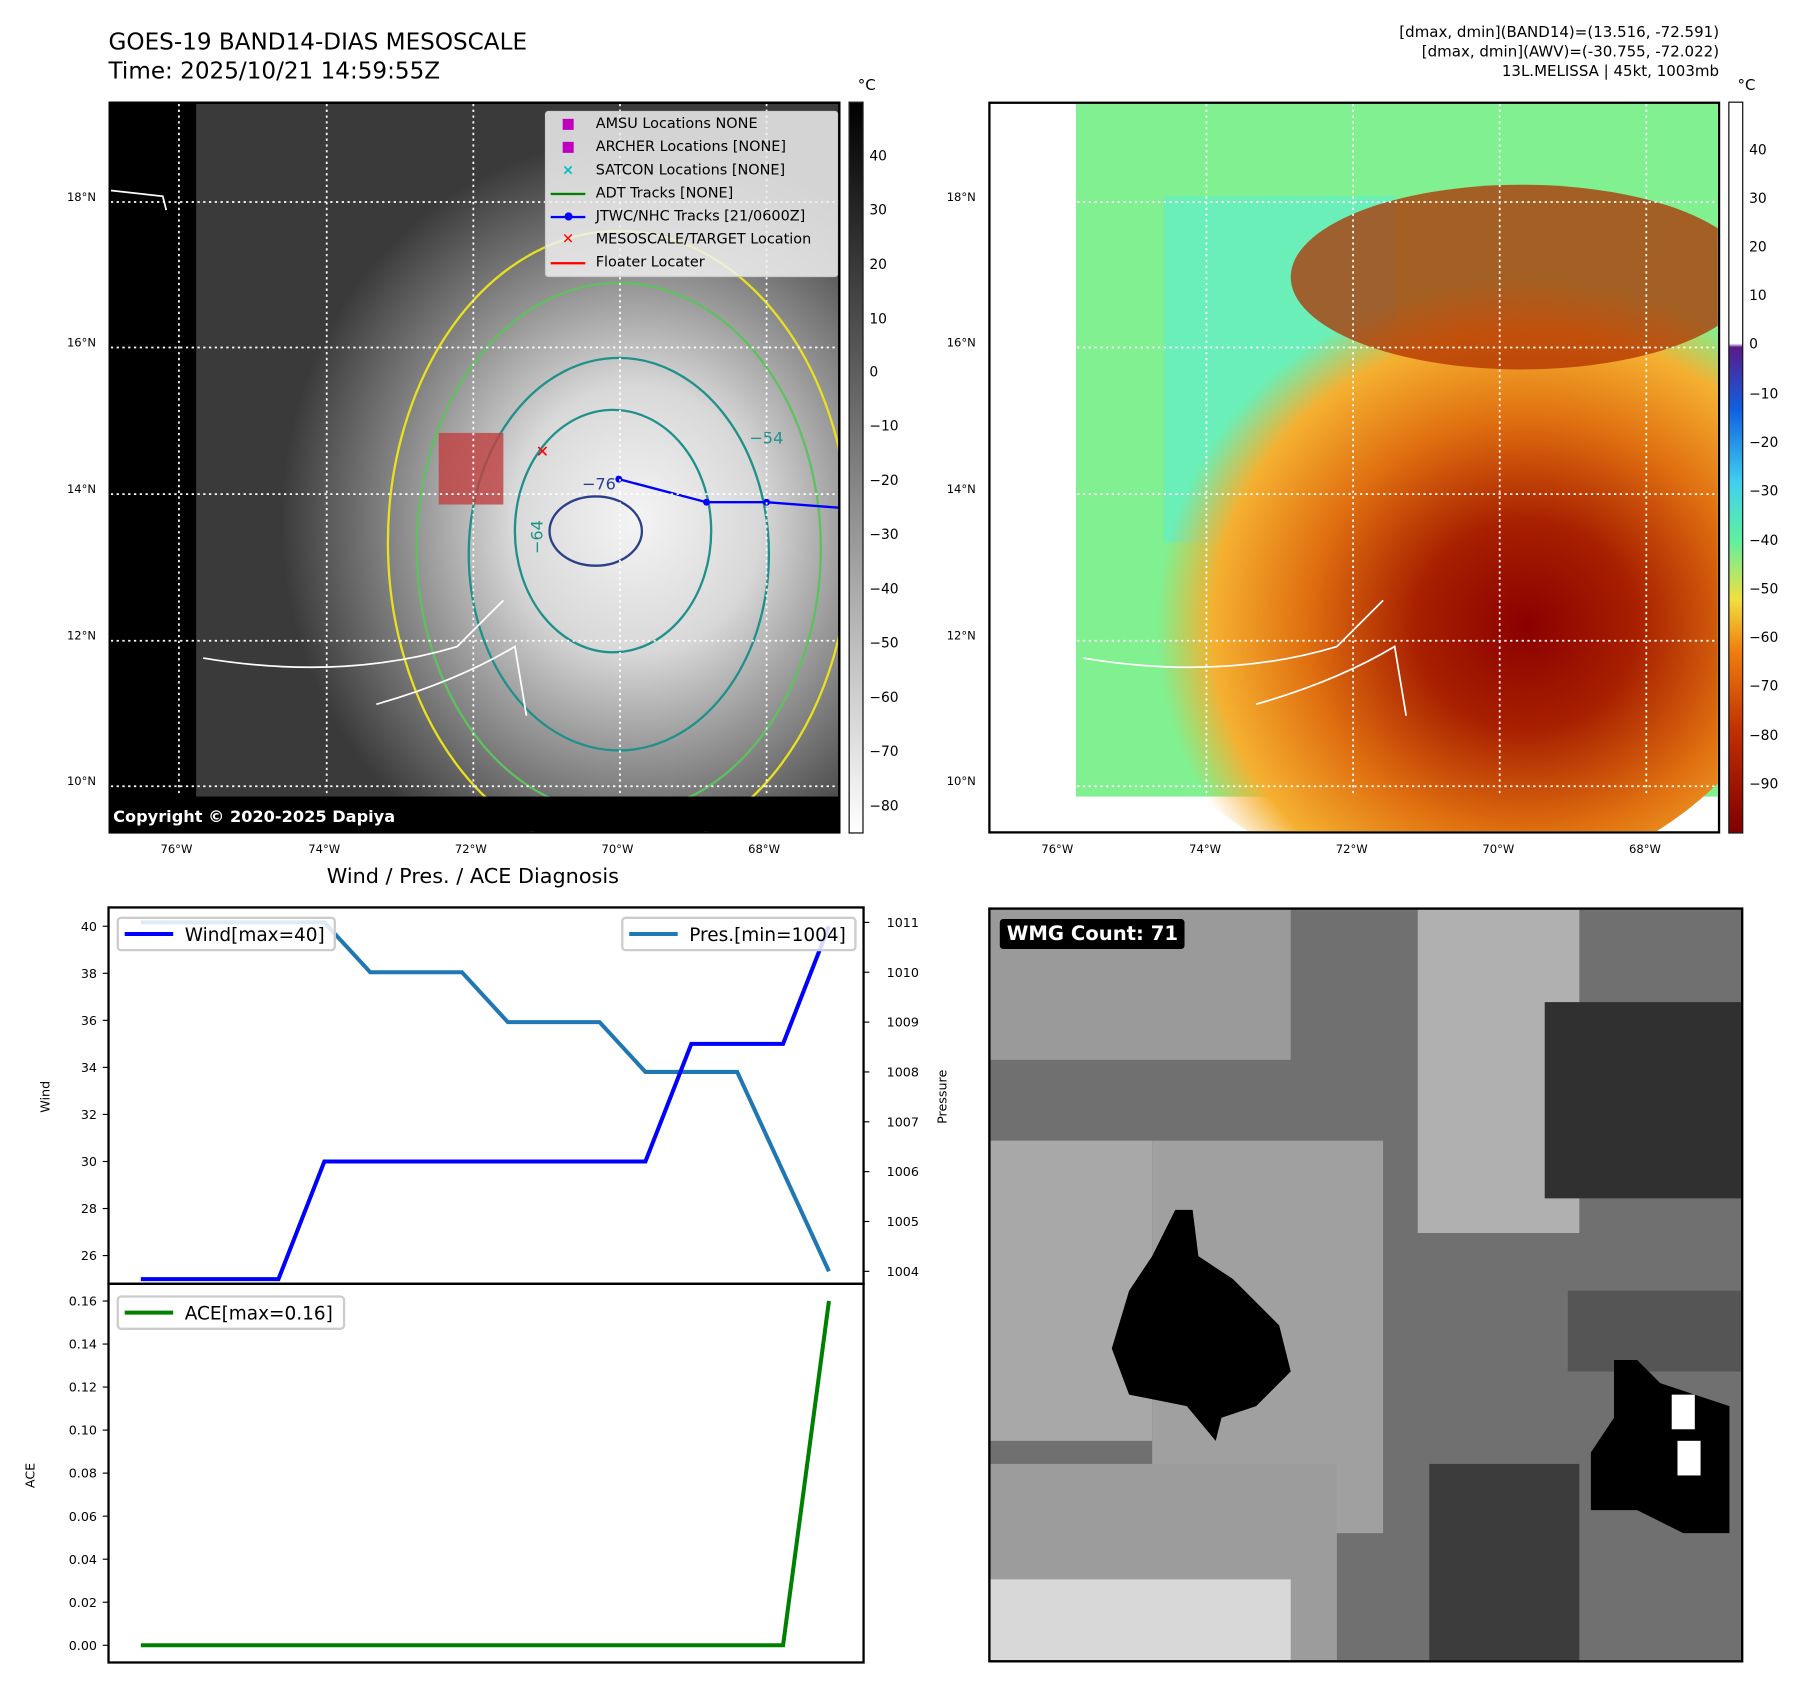 This screenshot has height=1690, width=1801. What do you see at coordinates (537, 537) in the screenshot?
I see `contour-label: −64` at bounding box center [537, 537].